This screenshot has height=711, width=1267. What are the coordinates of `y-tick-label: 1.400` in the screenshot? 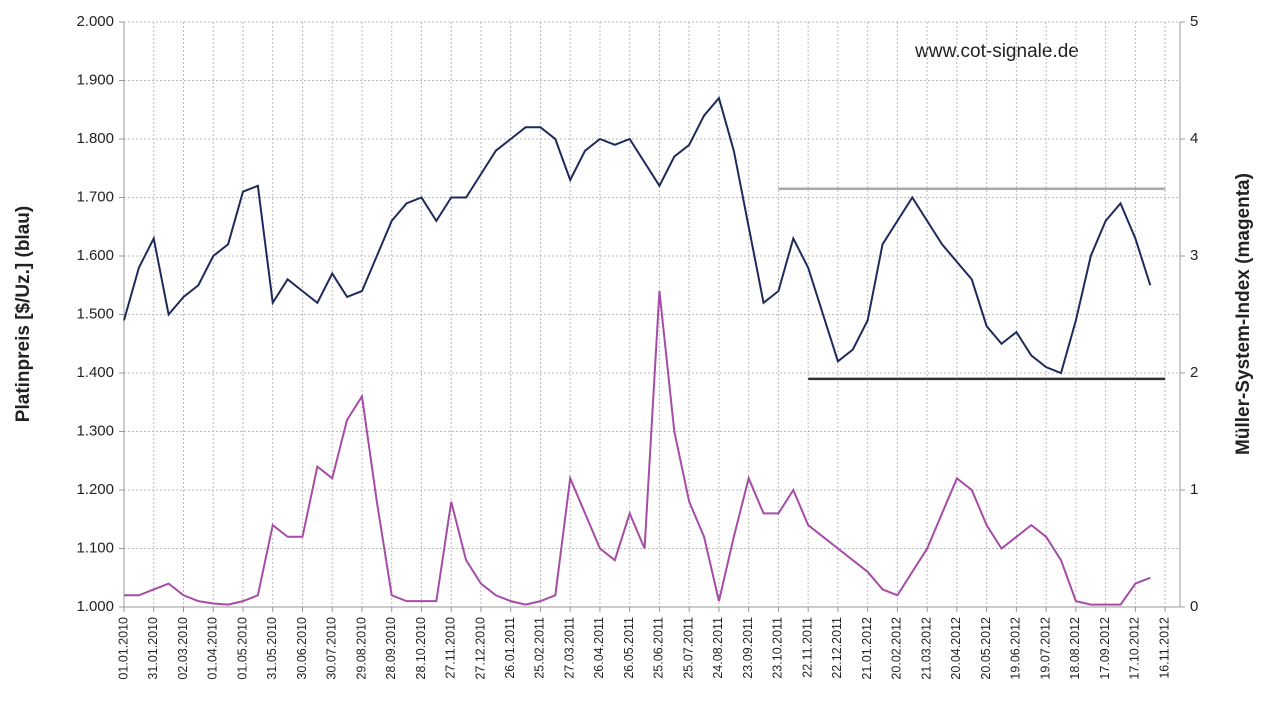 It's located at (95, 372).